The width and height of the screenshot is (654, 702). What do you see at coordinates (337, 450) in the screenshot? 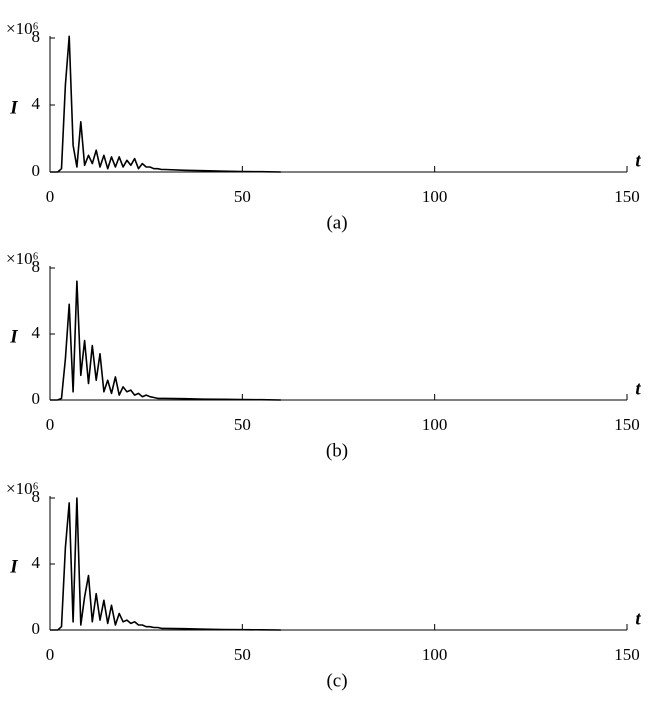
I see `caption: (b)` at bounding box center [337, 450].